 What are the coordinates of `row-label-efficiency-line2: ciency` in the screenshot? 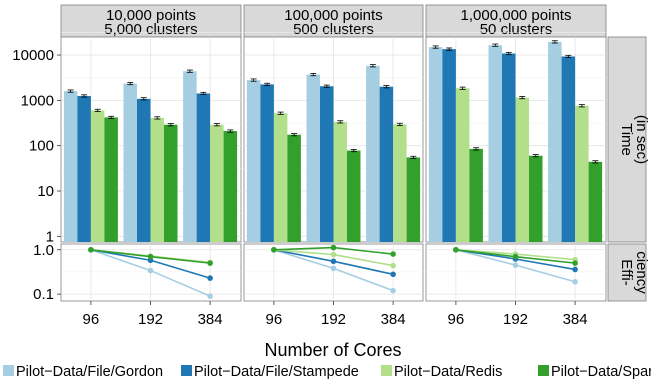 It's located at (641, 272).